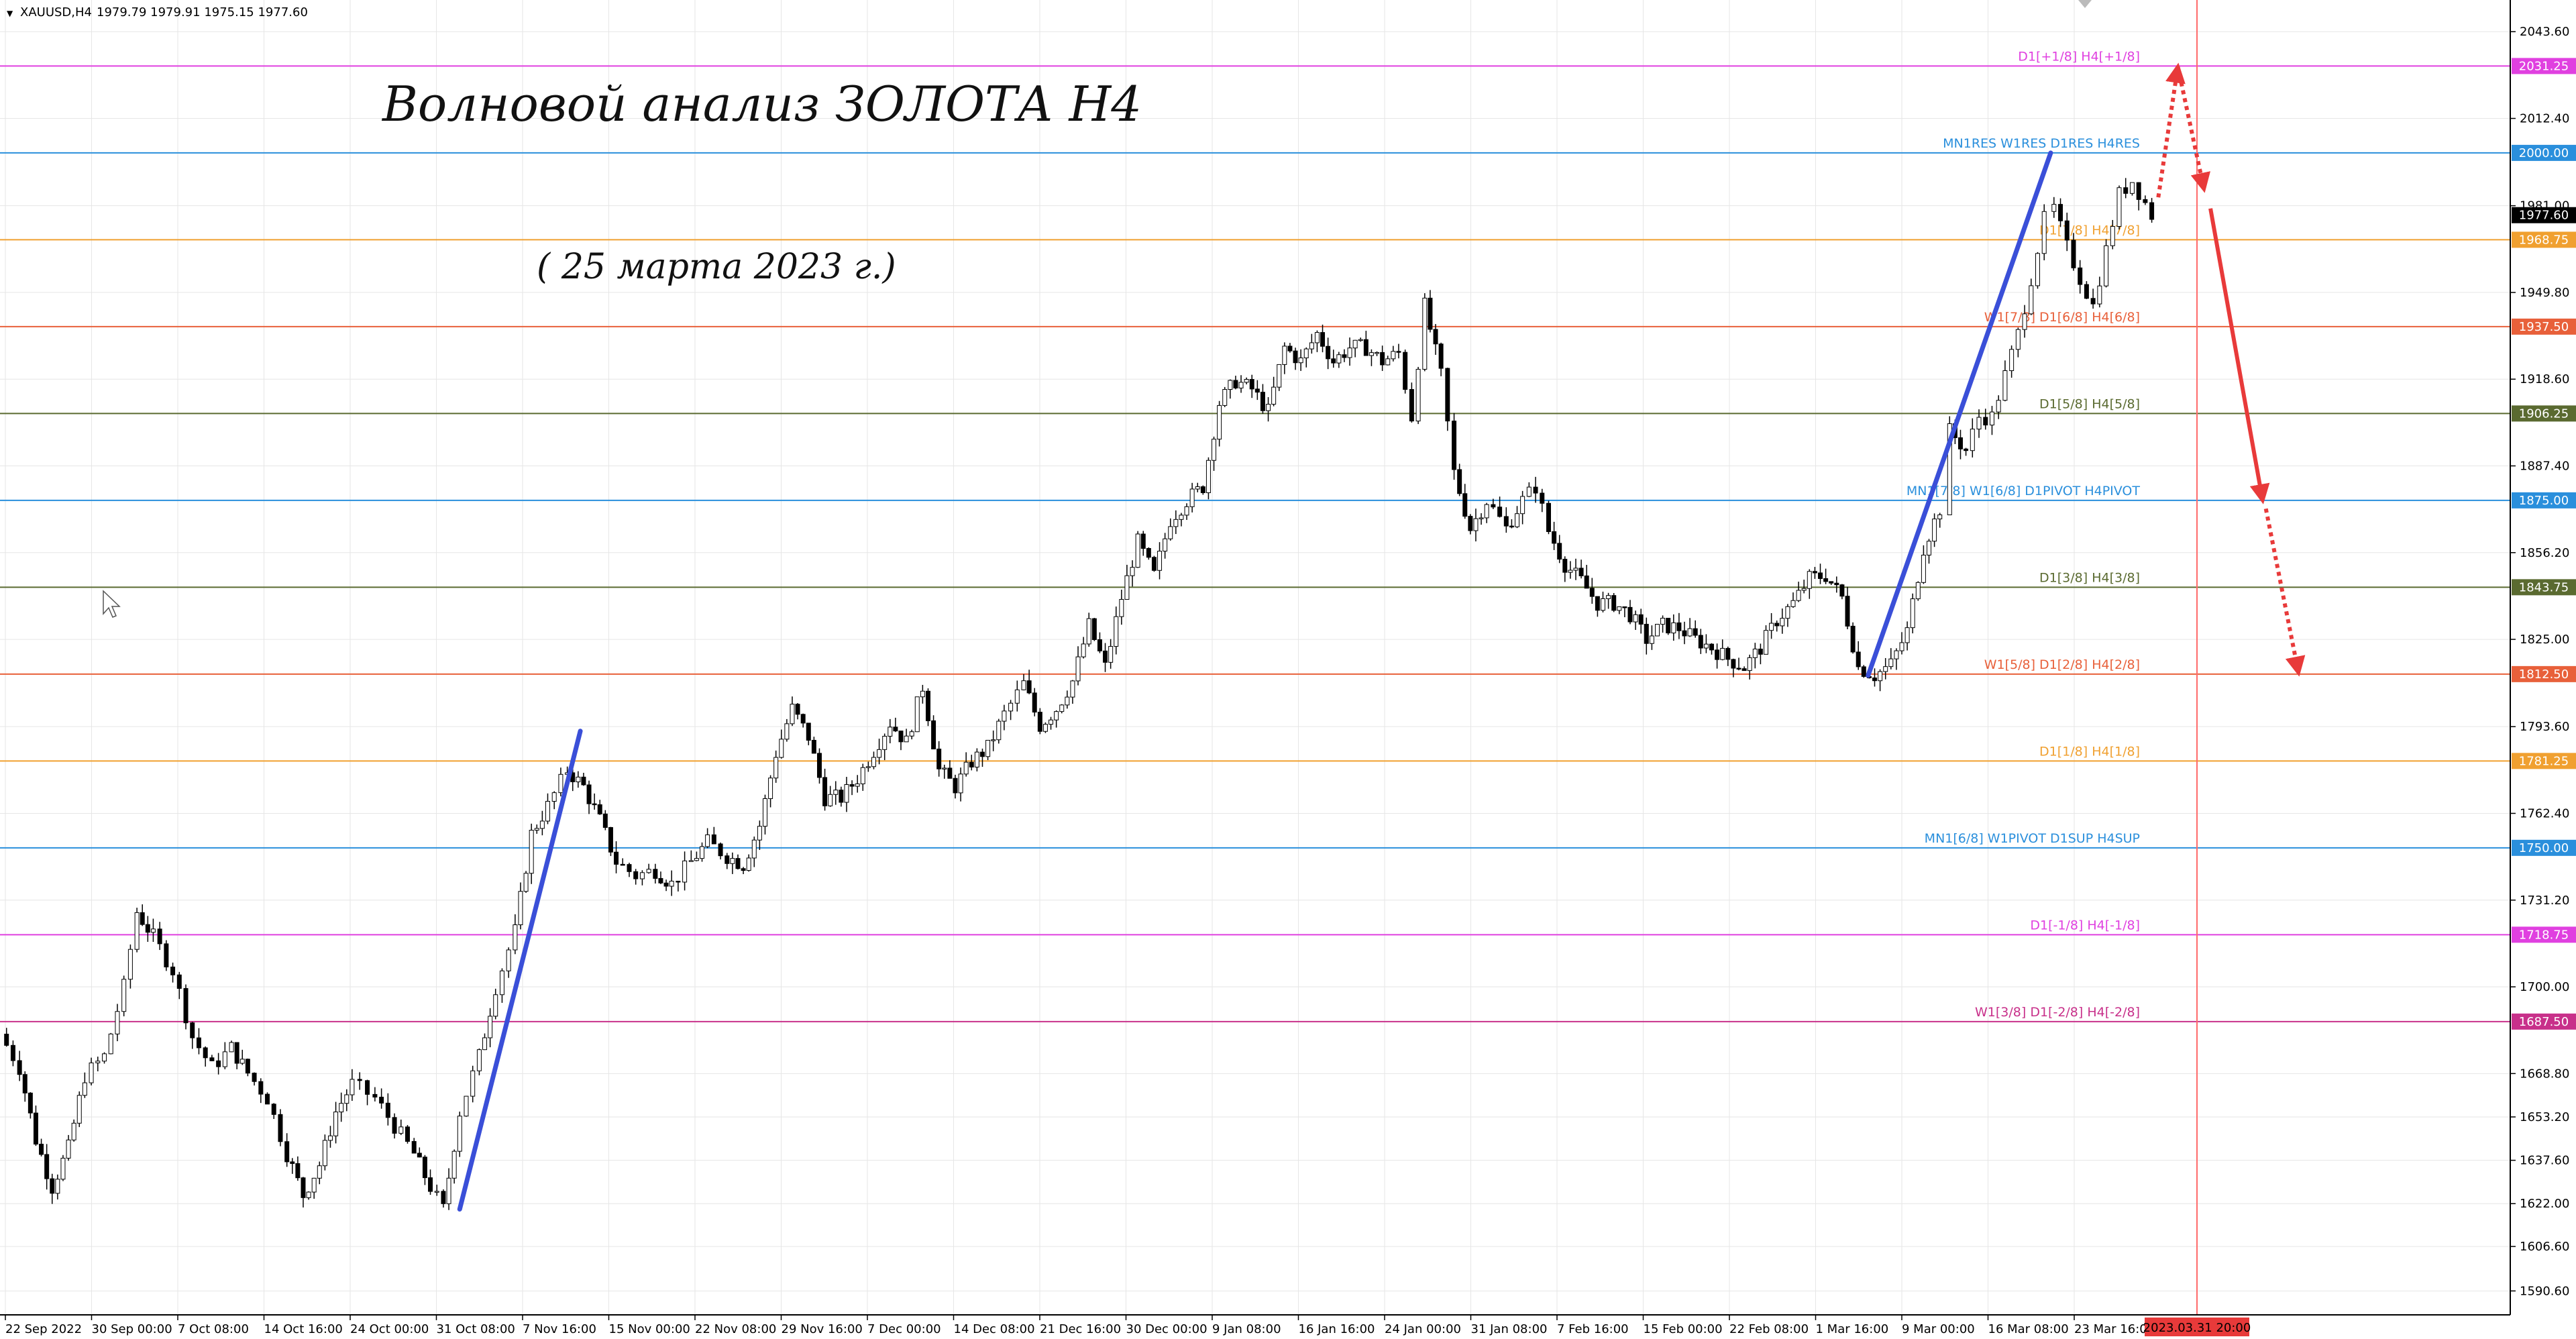 The height and width of the screenshot is (1339, 2576). What do you see at coordinates (2089, 577) in the screenshot?
I see `level-label: D1[3/8] H4[3/8]` at bounding box center [2089, 577].